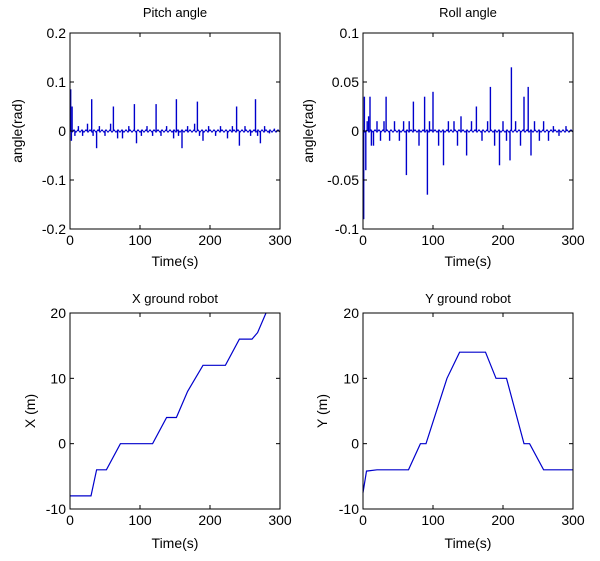 Image resolution: width=600 pixels, height=561 pixels. Describe the element at coordinates (322, 411) in the screenshot. I see `y-axis-label: Y (m)` at that location.